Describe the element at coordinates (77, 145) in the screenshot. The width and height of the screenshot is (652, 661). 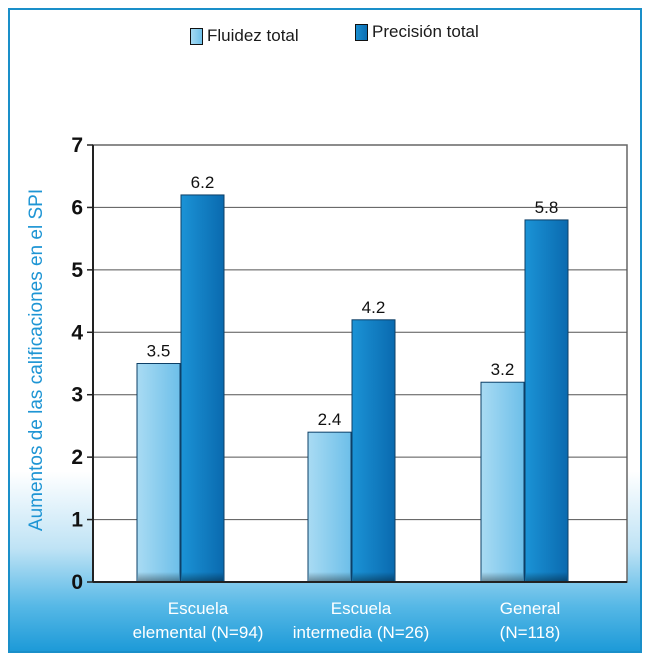
I see `y-tick-label-7: 7` at that location.